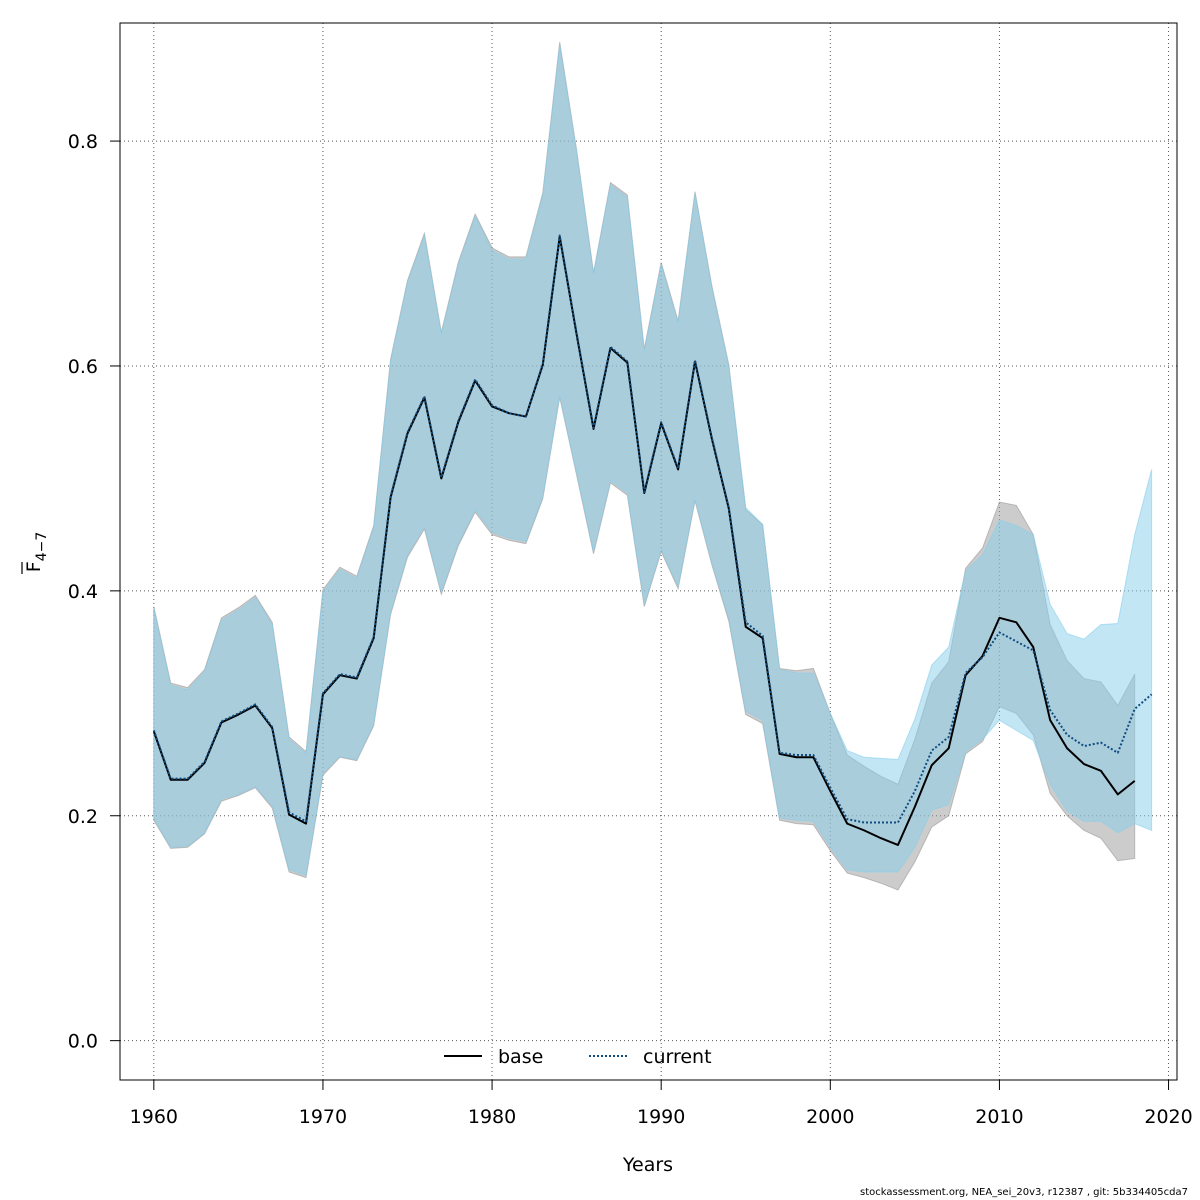 Image resolution: width=1200 pixels, height=1200 pixels. I want to click on y-axis-label: F4−7, so click(35, 553).